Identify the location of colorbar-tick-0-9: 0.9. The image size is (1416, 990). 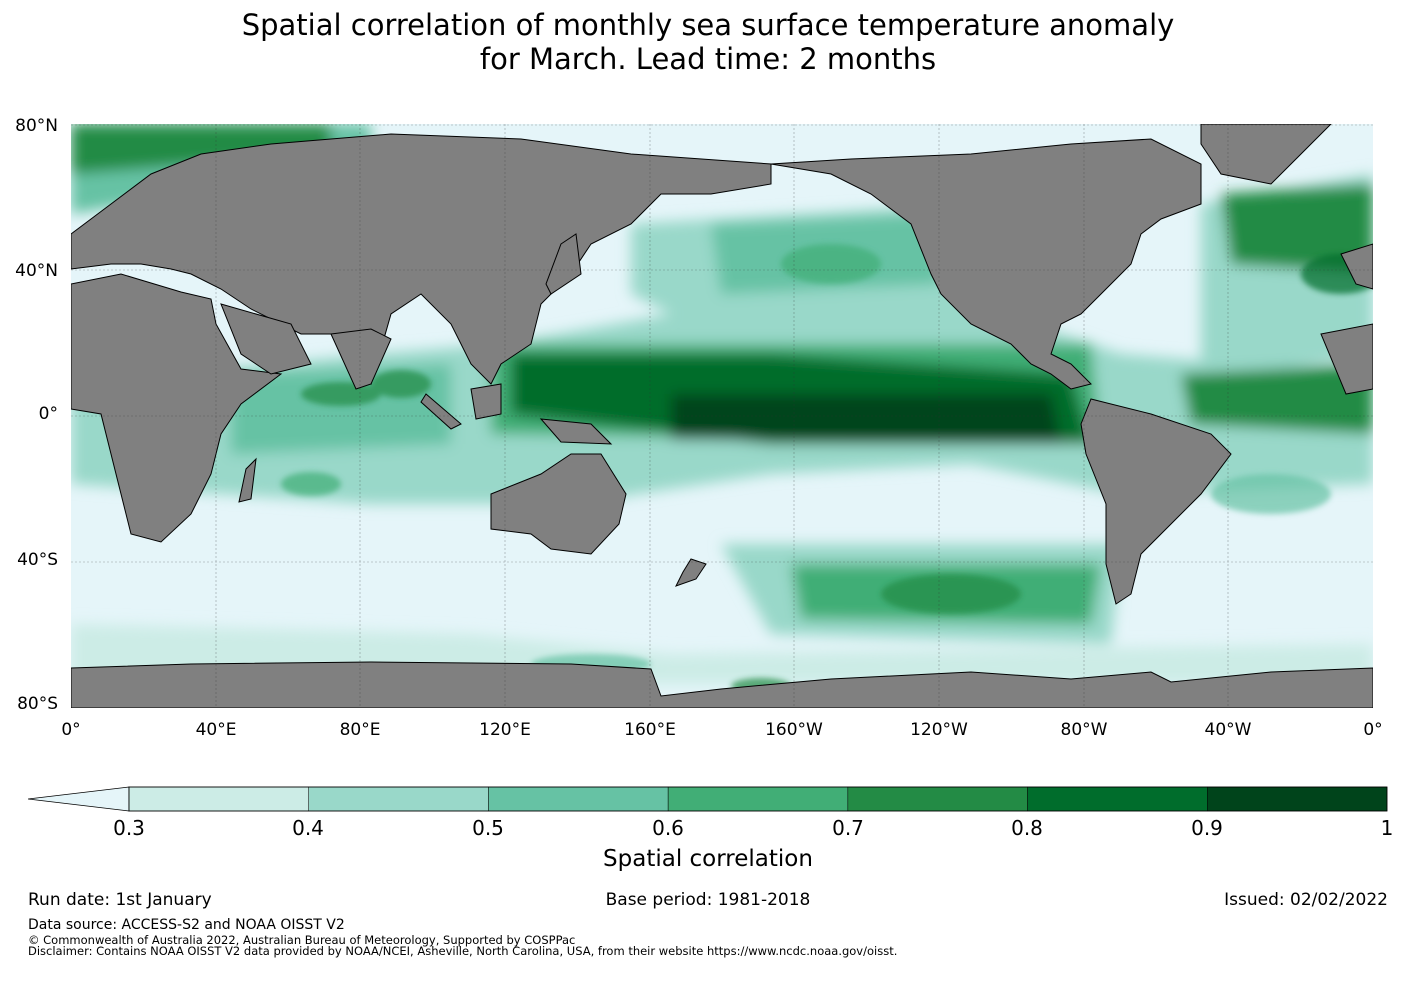
(1207, 828).